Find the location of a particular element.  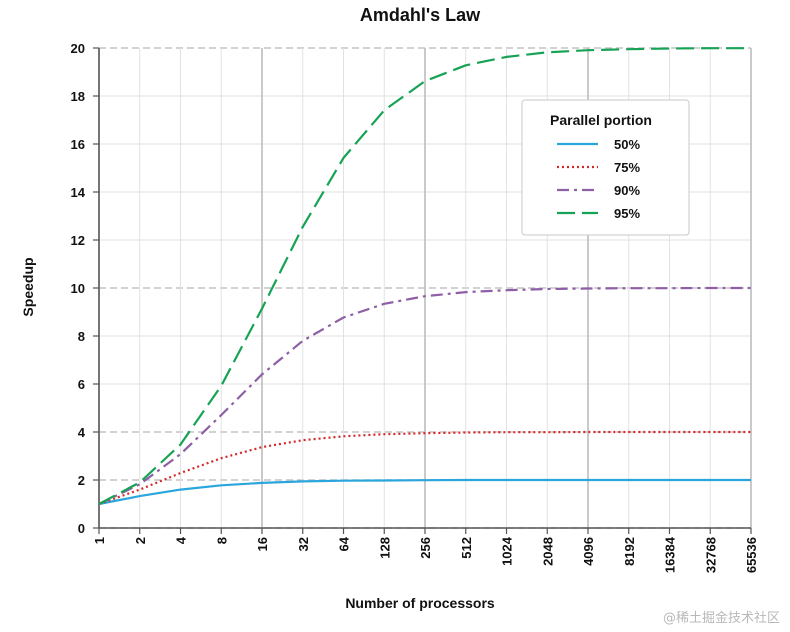

legend-label: 75% is located at coordinates (627, 167).